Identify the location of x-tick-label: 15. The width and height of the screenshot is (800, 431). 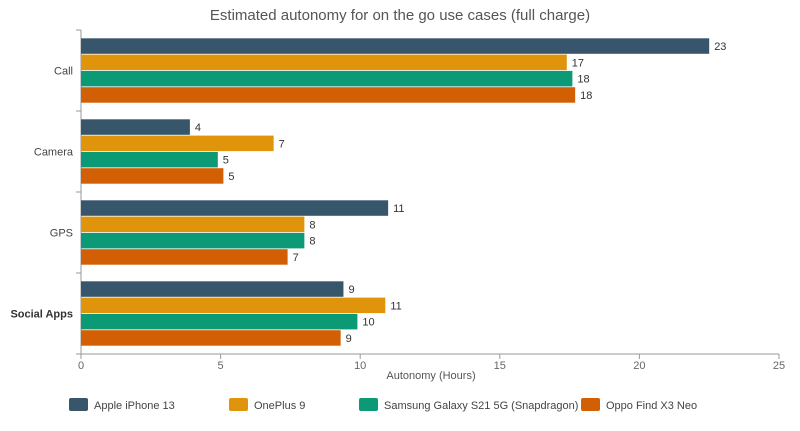
(500, 366).